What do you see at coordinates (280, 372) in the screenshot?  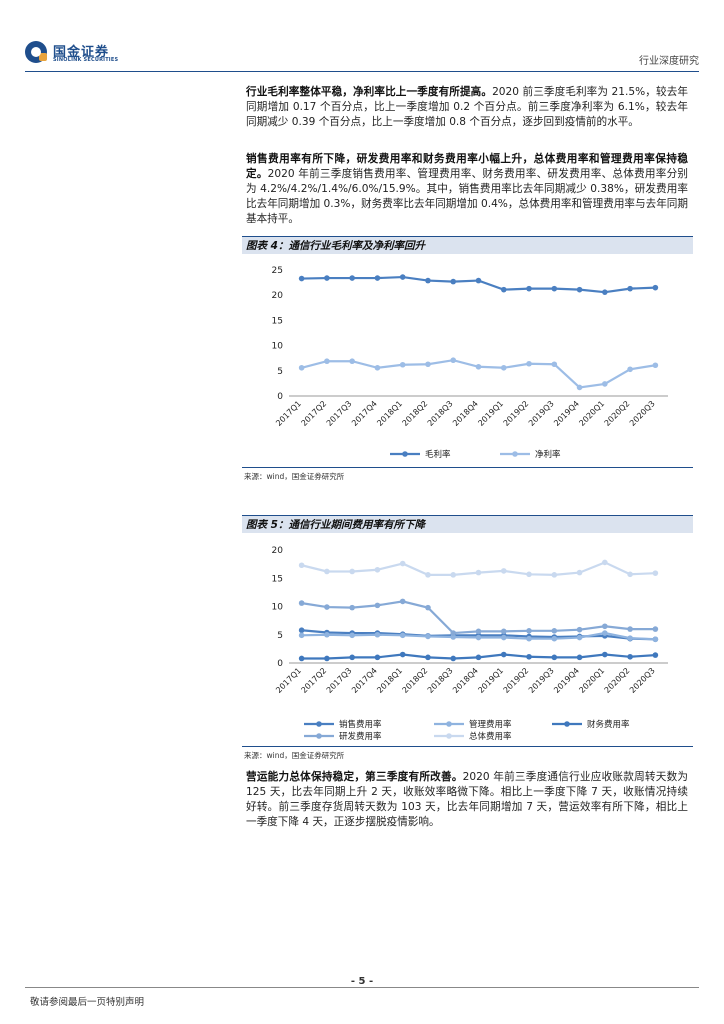 I see `y-tick-label: 5` at bounding box center [280, 372].